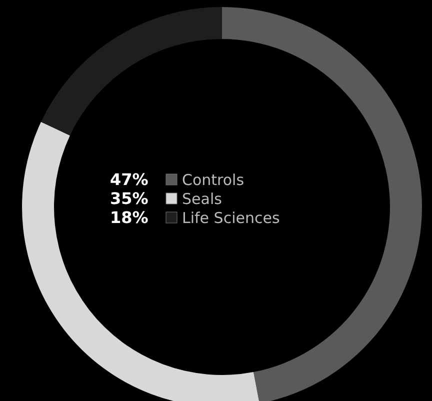 The width and height of the screenshot is (432, 401). What do you see at coordinates (129, 198) in the screenshot?
I see `data-label: 35%` at bounding box center [129, 198].